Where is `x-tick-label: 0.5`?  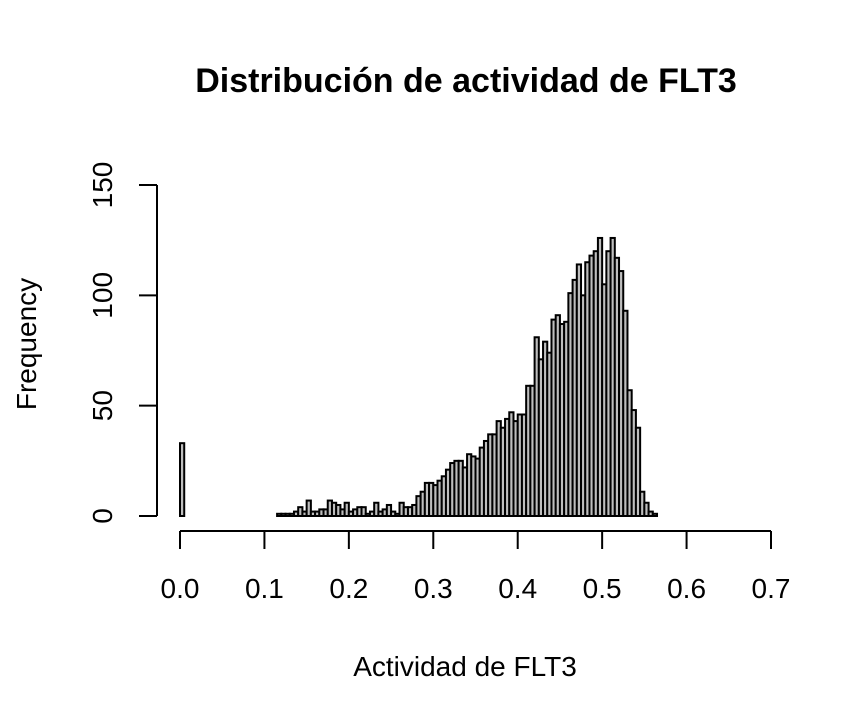
x-tick-label: 0.5 is located at coordinates (602, 588).